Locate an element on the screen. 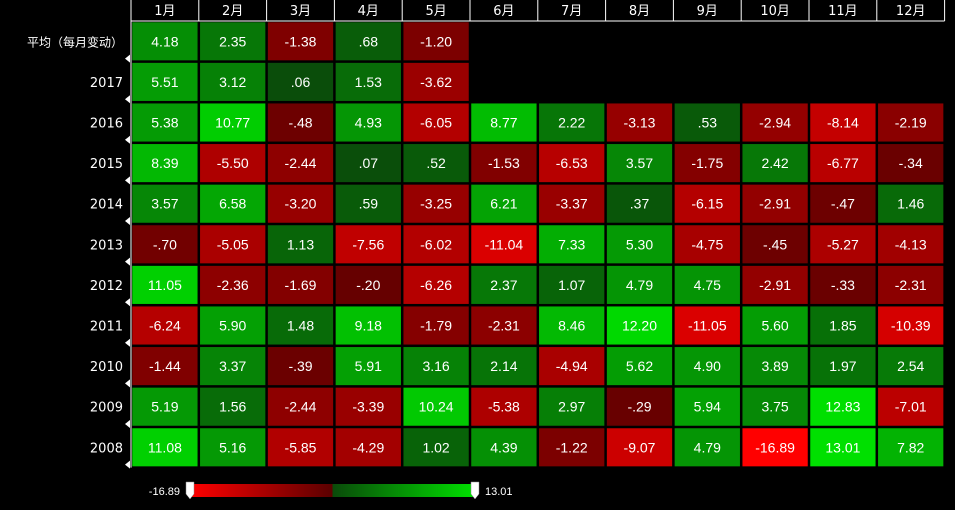 This screenshot has width=955, height=510. month-label: 12月 is located at coordinates (911, 11).